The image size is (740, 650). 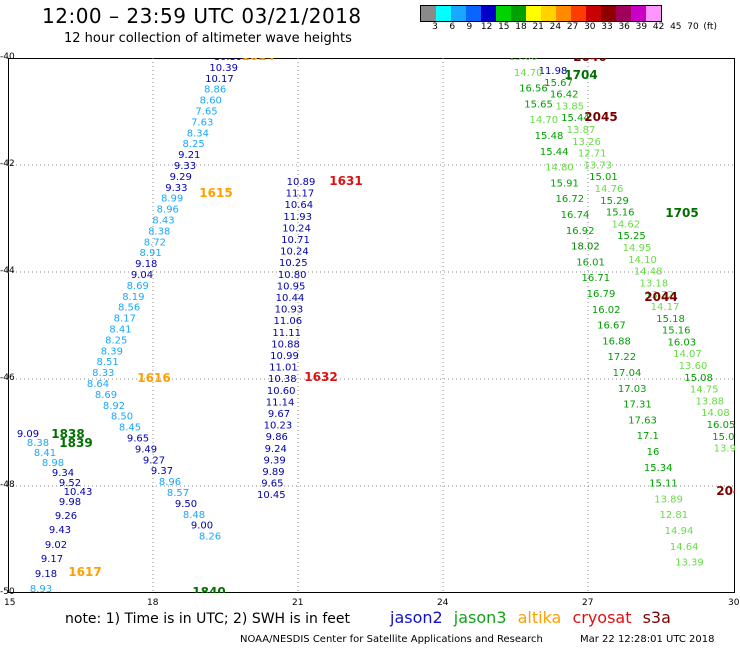 What do you see at coordinates (523, 60) in the screenshot?
I see `wave-height-value: 13.06` at bounding box center [523, 60].